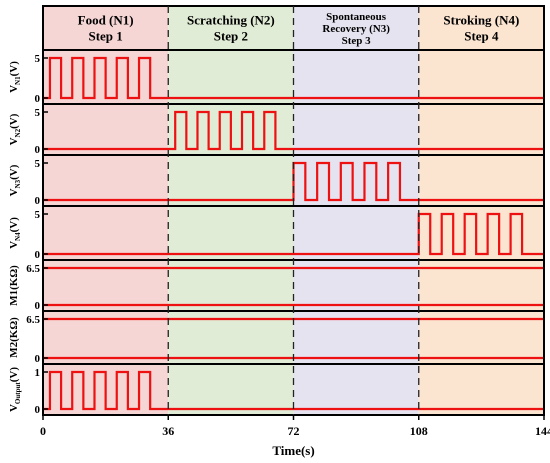 This screenshot has width=550, height=463. What do you see at coordinates (38, 215) in the screenshot?
I see `panel-4-ytick-label-1: 5` at bounding box center [38, 215].